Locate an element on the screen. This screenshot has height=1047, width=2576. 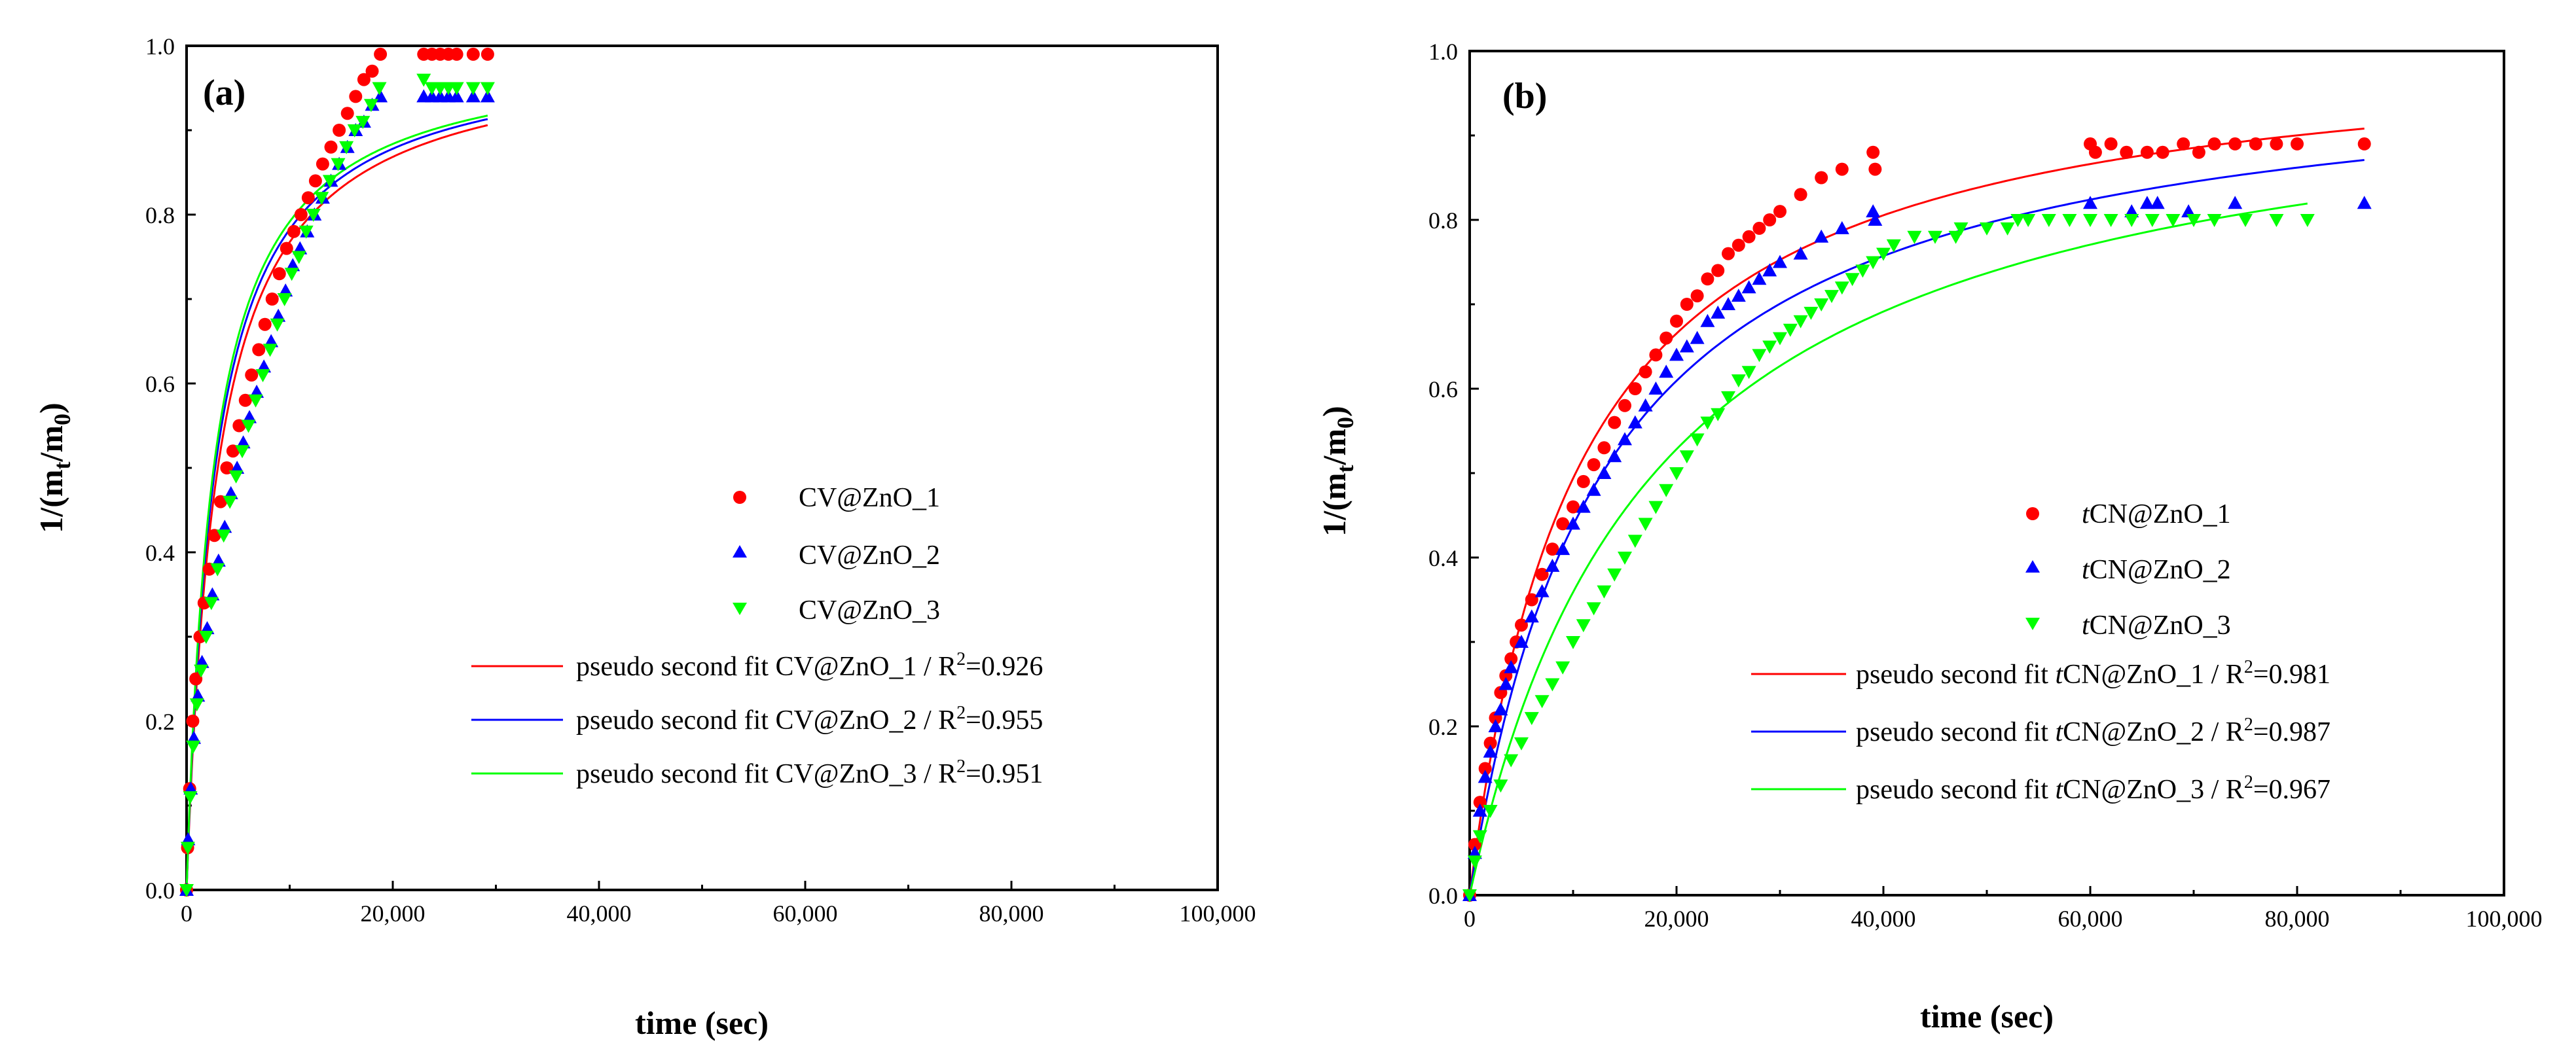
y-tick-label: 1.0 is located at coordinates (1443, 52).